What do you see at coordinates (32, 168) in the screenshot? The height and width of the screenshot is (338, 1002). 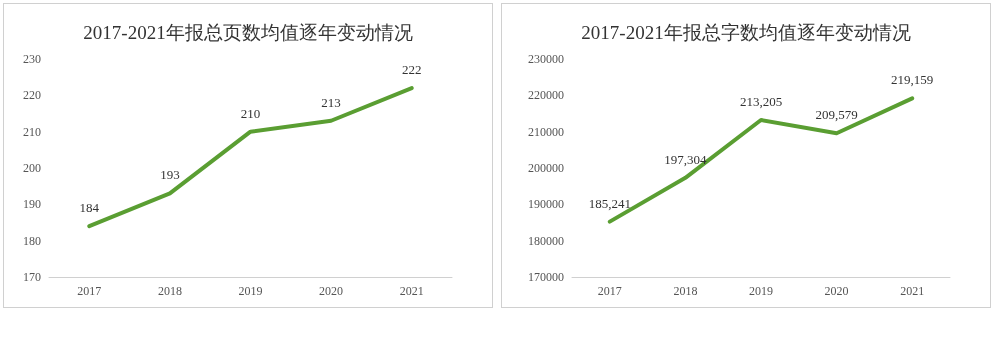 I see `y-tick-label: 200` at bounding box center [32, 168].